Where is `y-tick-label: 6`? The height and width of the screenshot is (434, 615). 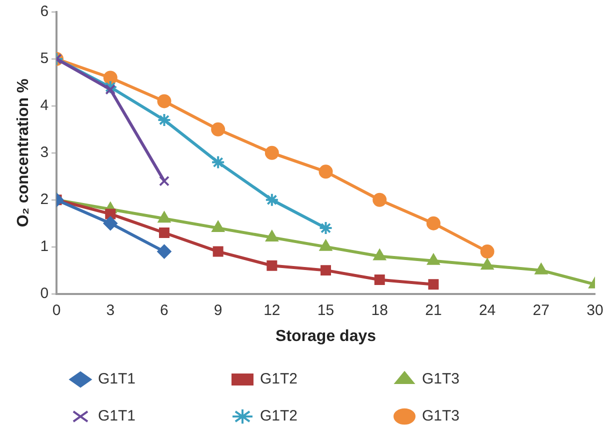
y-tick-label: 6 is located at coordinates (44, 11).